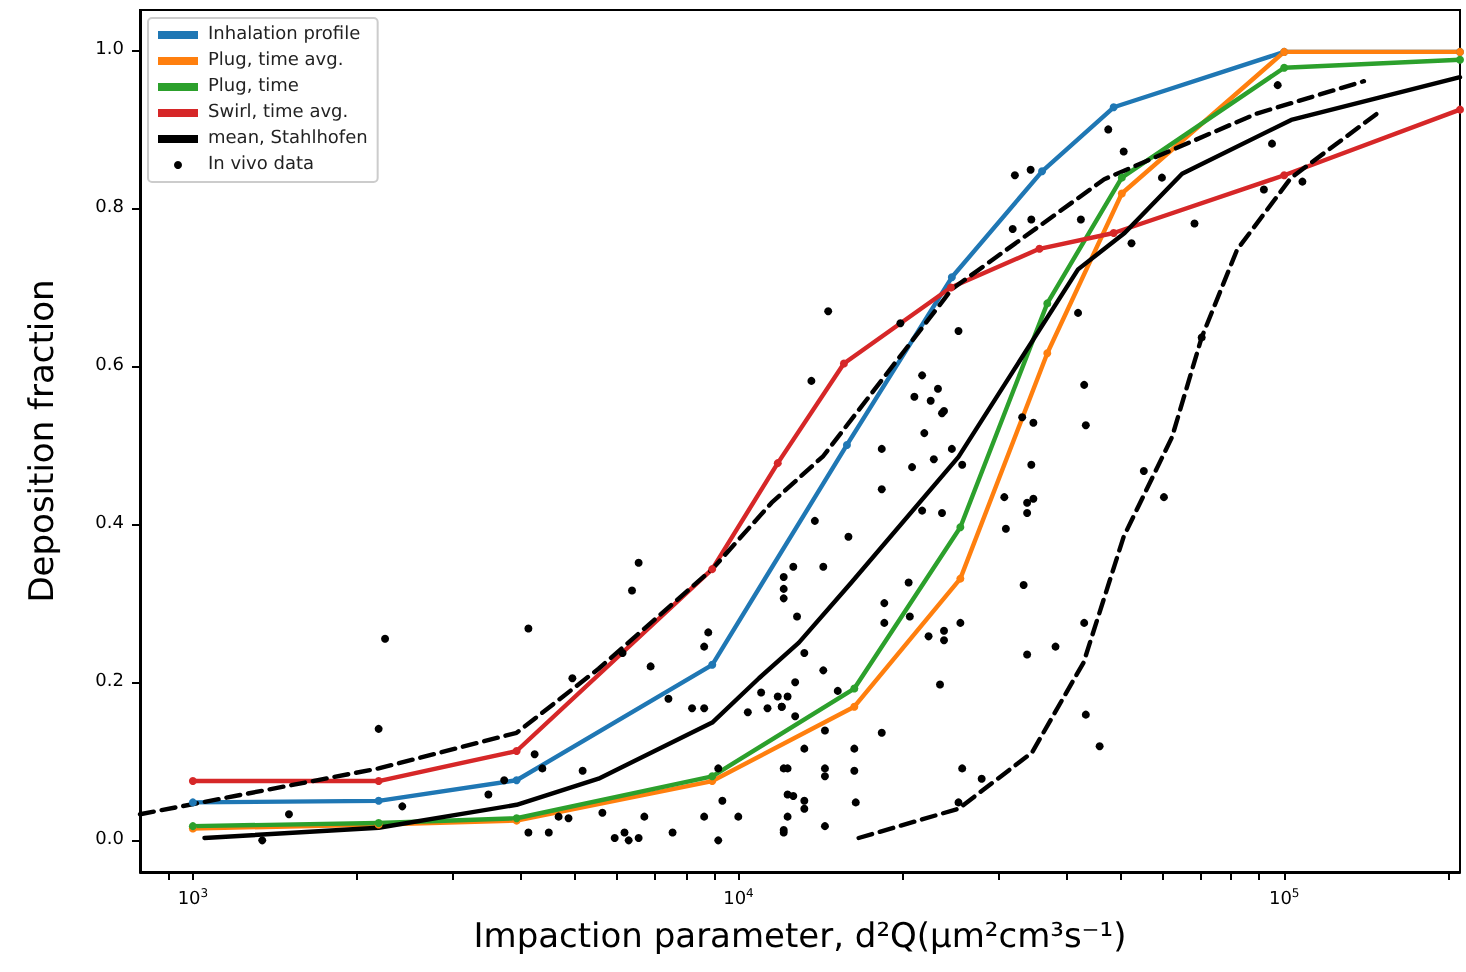 This screenshot has height=972, width=1466. I want to click on y-tick-label: 0.6, so click(110, 365).